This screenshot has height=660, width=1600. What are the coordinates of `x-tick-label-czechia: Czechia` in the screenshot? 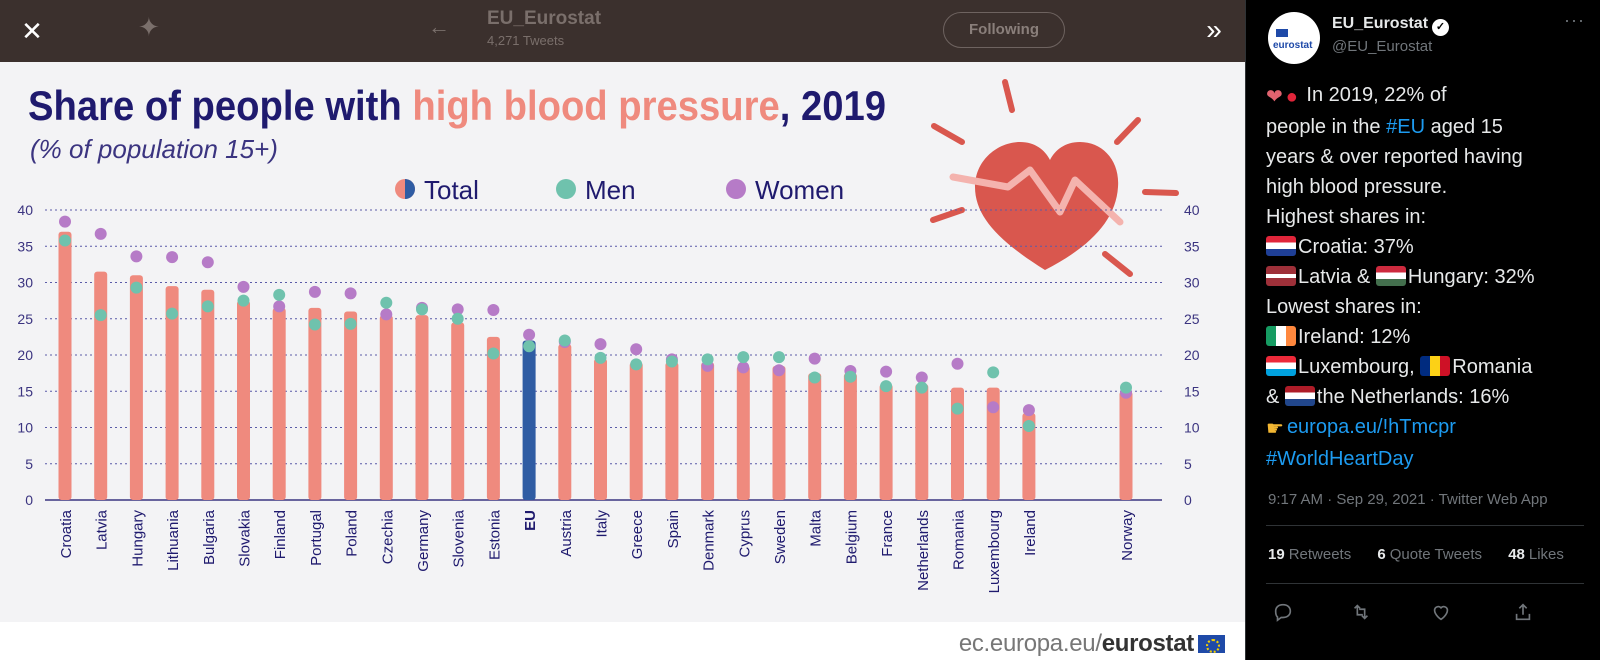 It's located at (387, 536).